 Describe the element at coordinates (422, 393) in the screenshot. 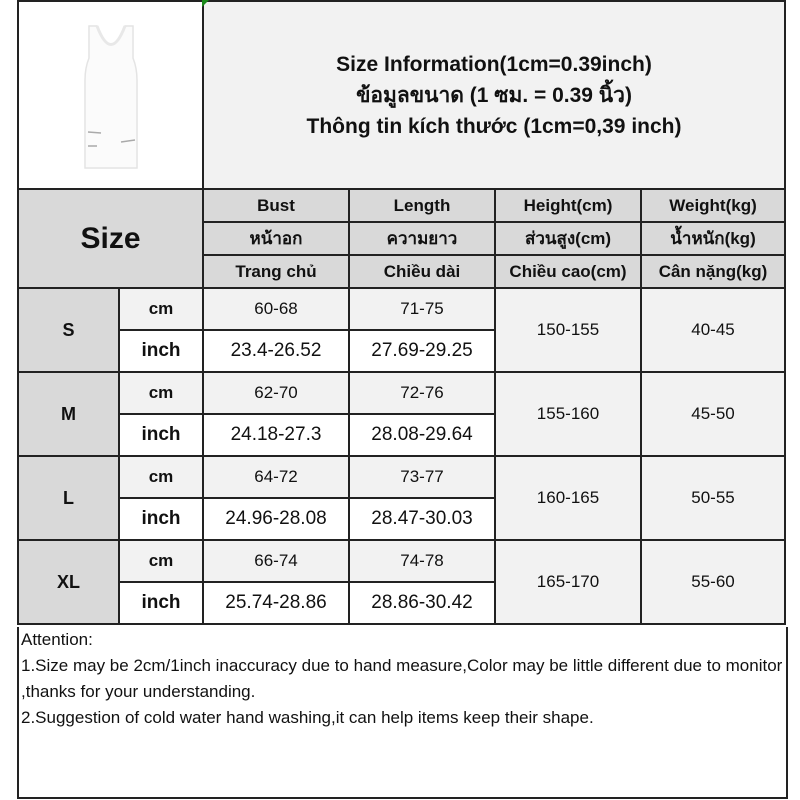

I see `length-cm: 72-76` at that location.